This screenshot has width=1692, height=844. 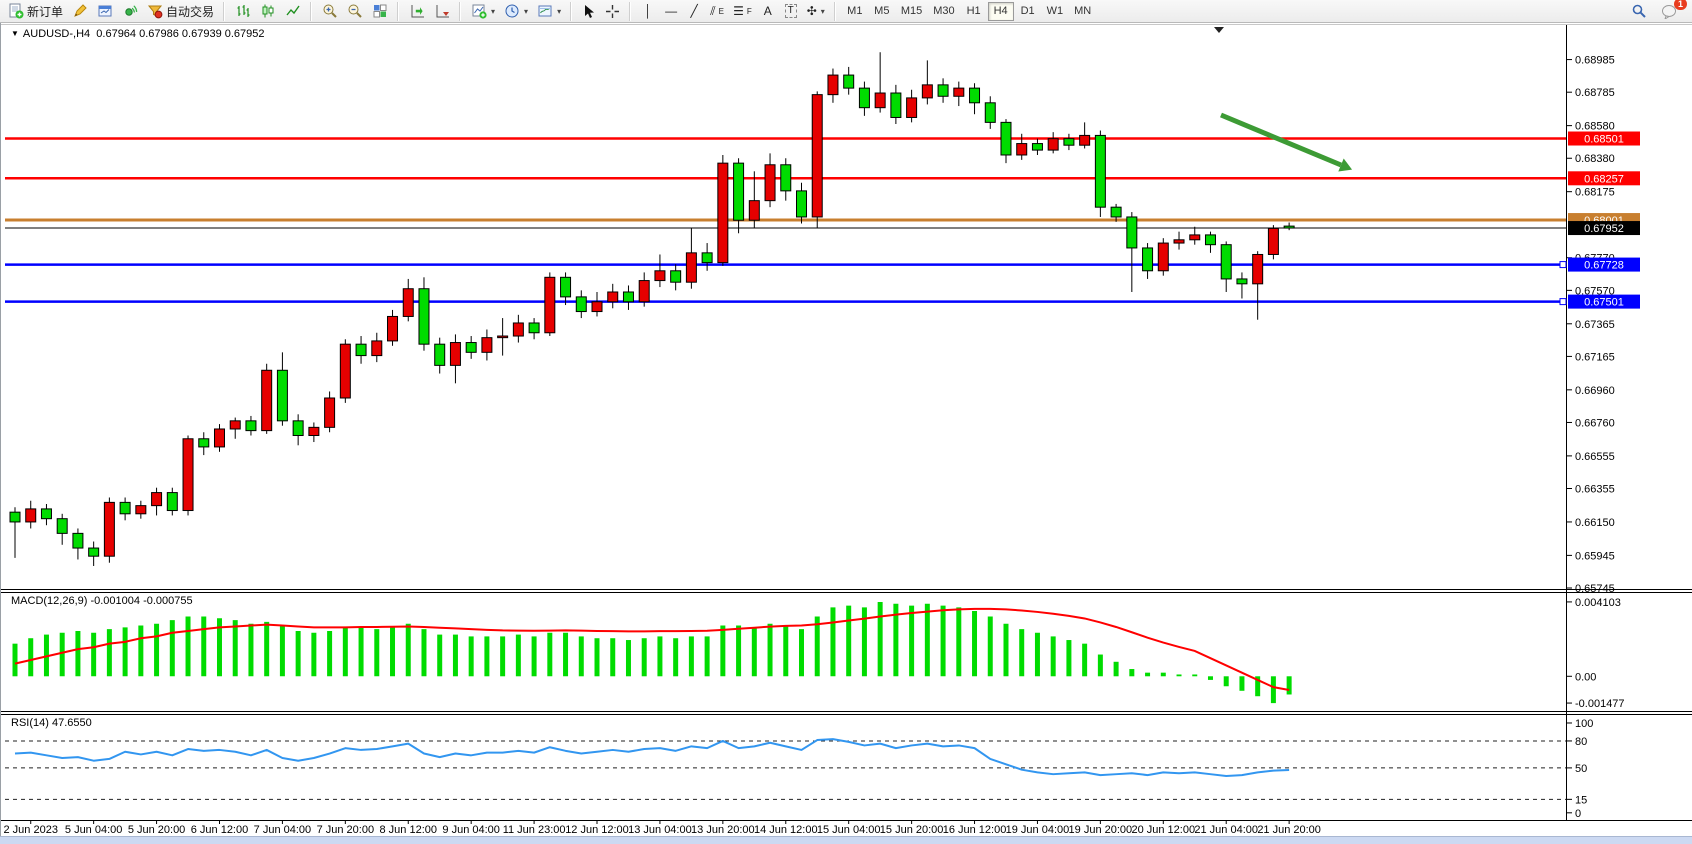 What do you see at coordinates (791, 11) in the screenshot?
I see `text-label-tool-button: T` at bounding box center [791, 11].